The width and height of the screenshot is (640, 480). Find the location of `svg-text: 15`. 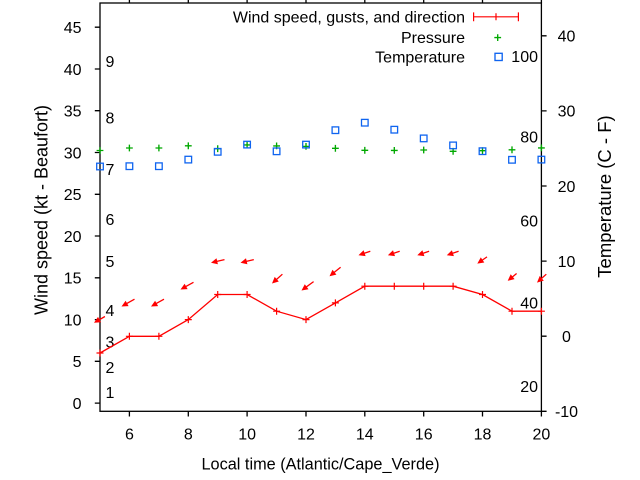

svg-text: 15 is located at coordinates (73, 279).